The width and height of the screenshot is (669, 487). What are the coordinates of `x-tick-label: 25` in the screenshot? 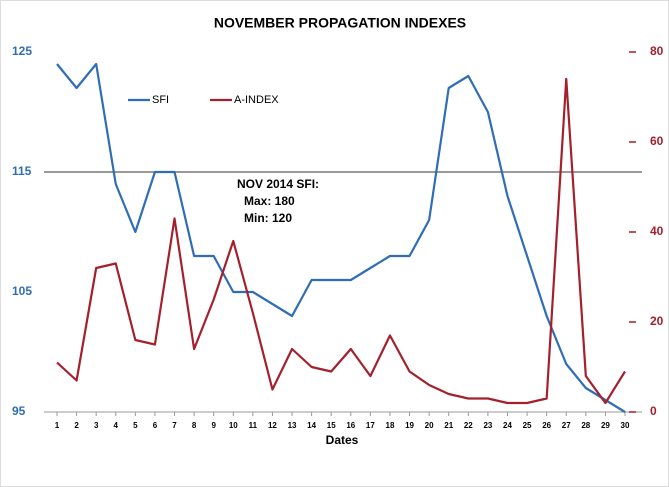 It's located at (527, 425).